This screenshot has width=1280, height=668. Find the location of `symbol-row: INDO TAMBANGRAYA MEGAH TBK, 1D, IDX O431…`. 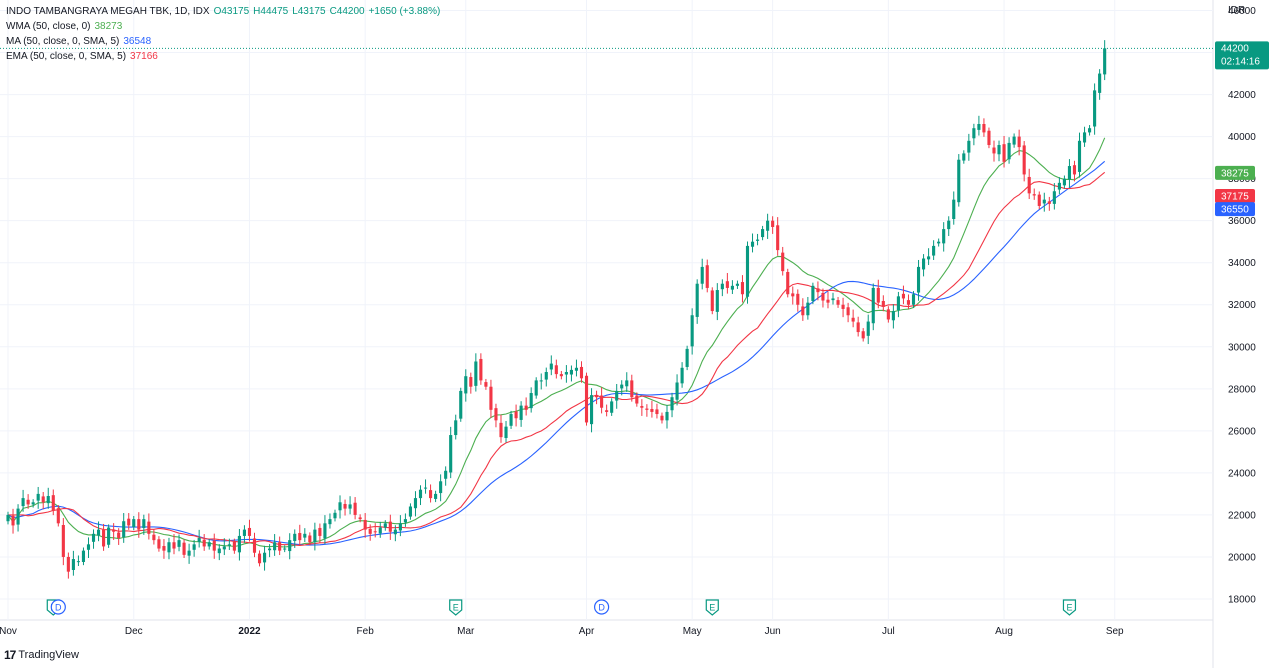

symbol-row: INDO TAMBANGRAYA MEGAH TBK, 1D, IDX O431… is located at coordinates (223, 11).